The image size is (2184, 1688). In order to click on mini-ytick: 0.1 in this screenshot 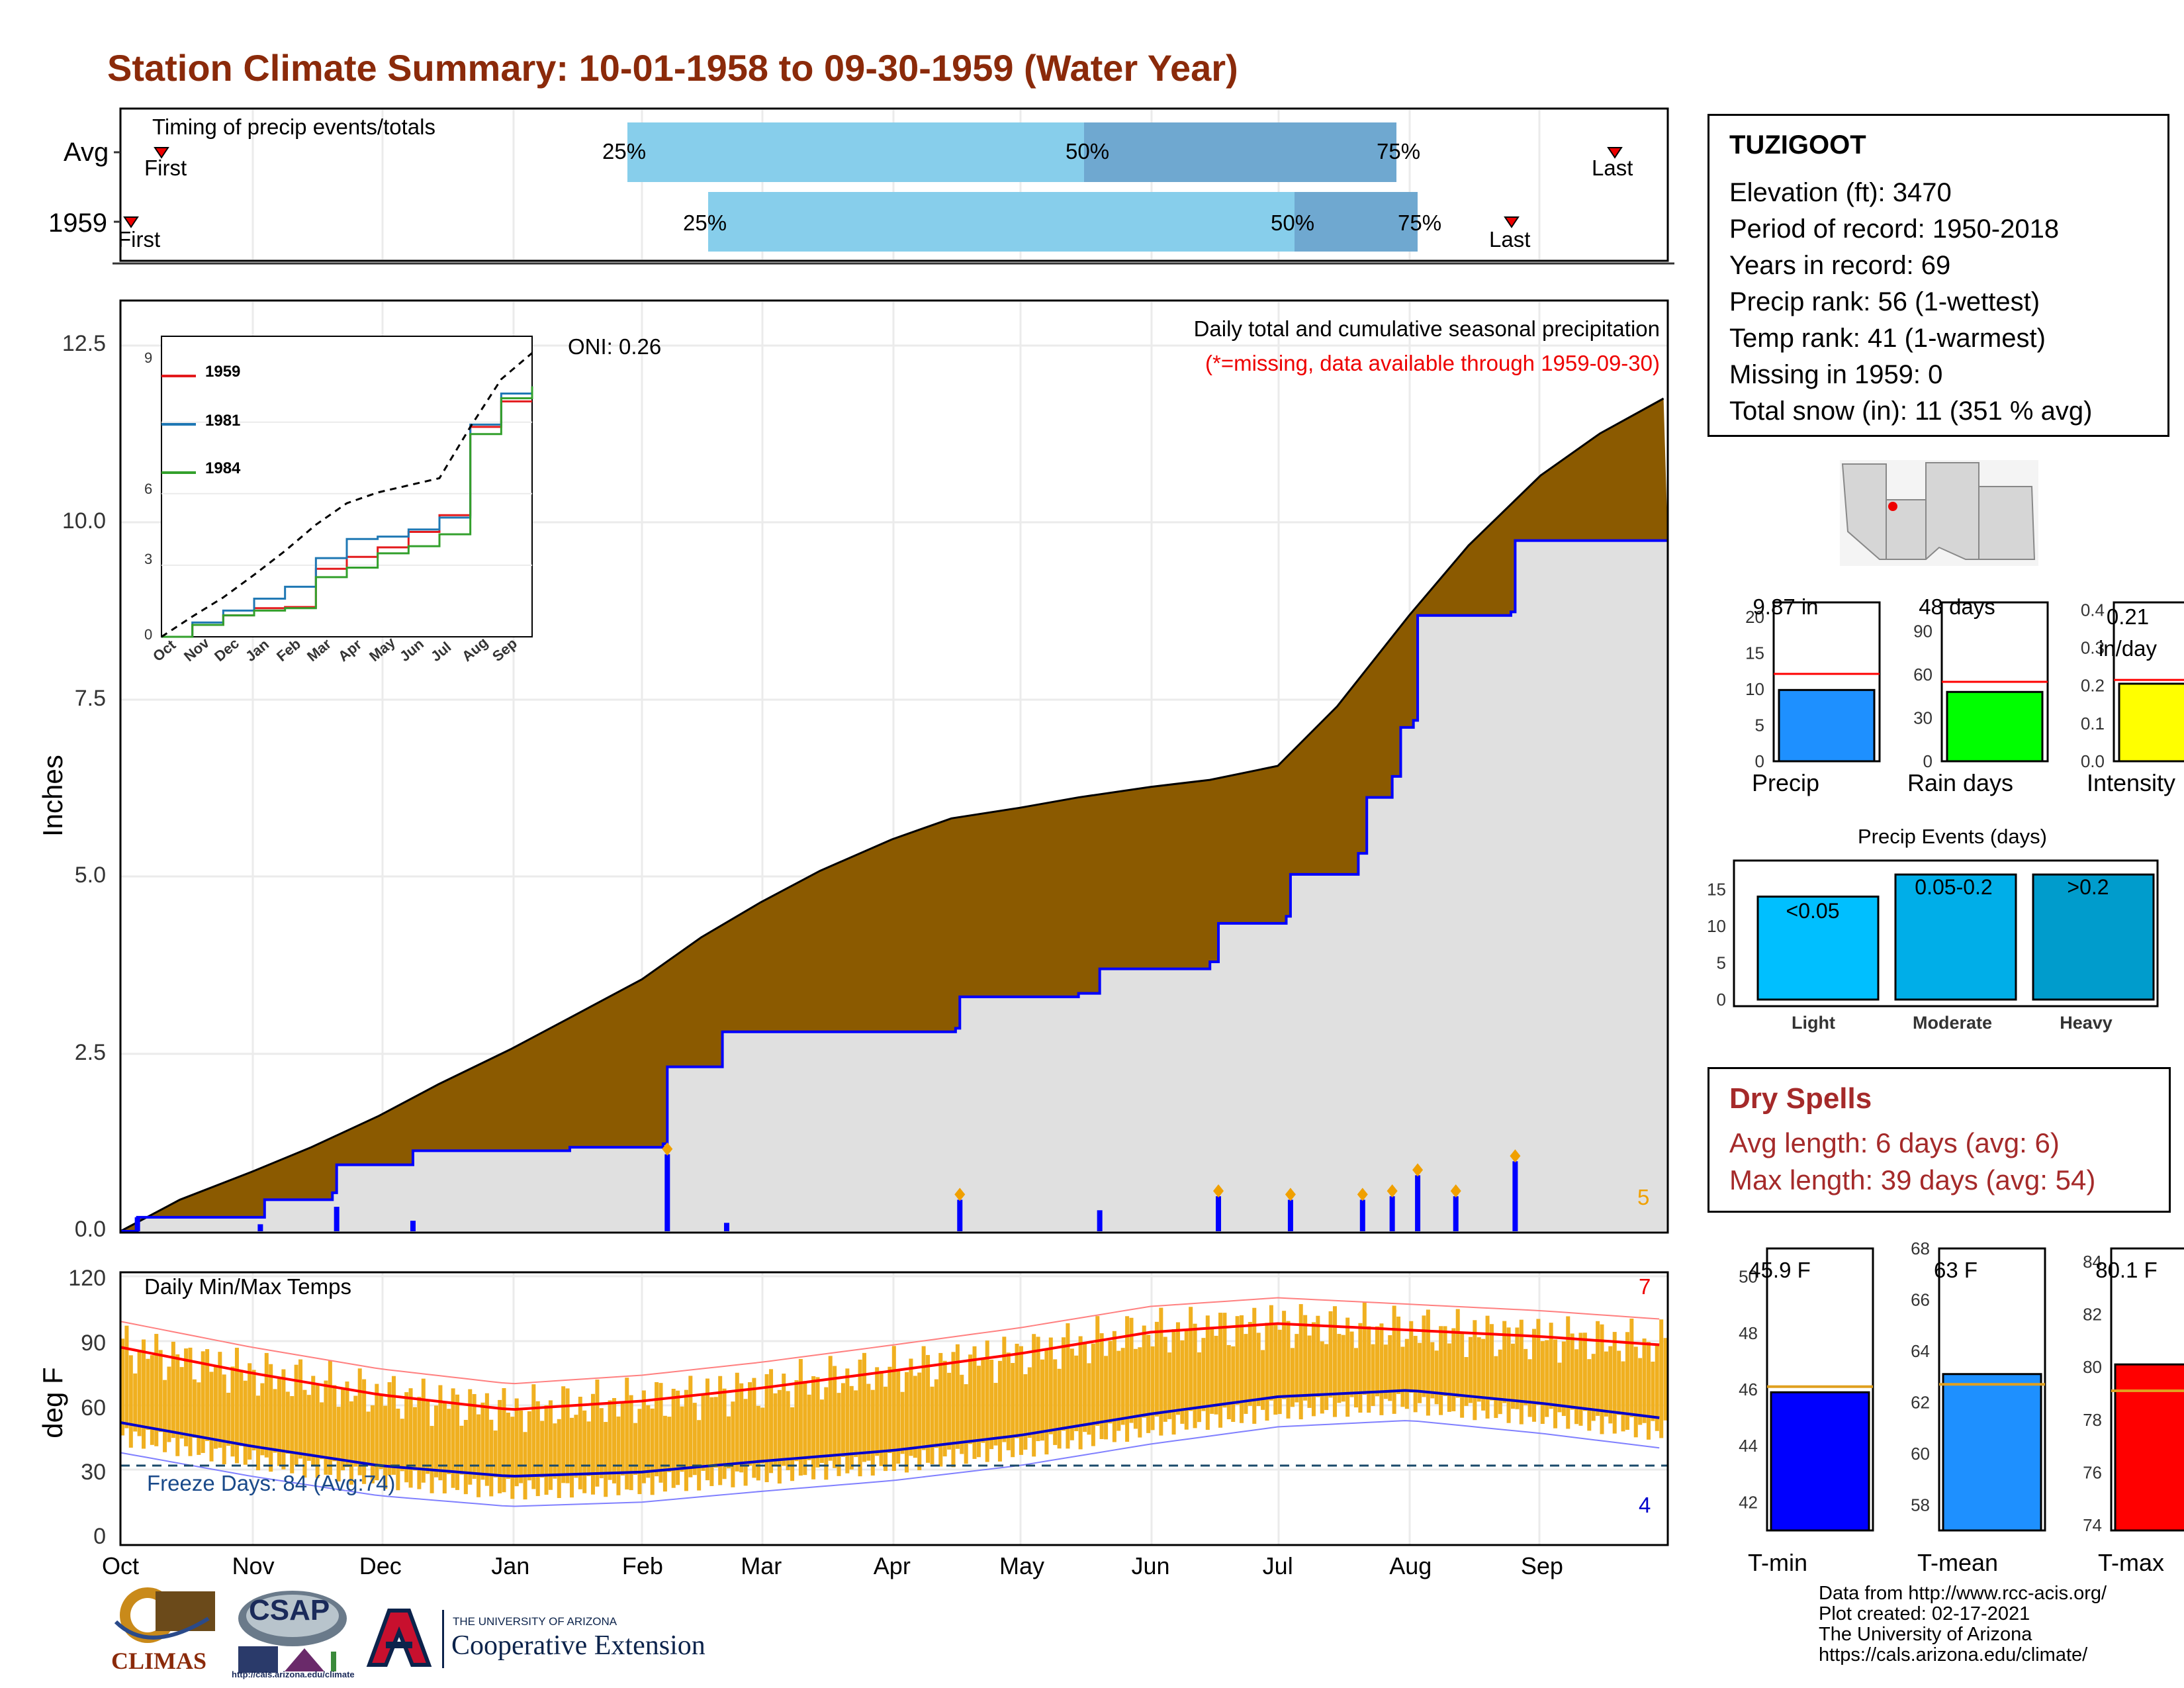, I will do `click(2093, 723)`.